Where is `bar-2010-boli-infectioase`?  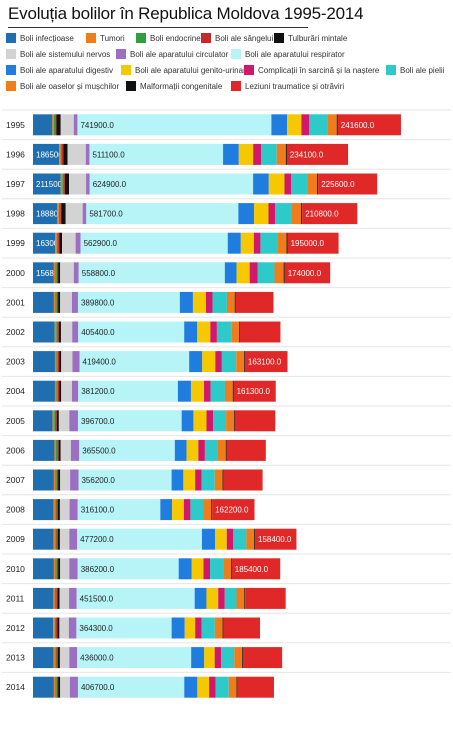
bar-2010-boli-infectioase is located at coordinates (43, 569).